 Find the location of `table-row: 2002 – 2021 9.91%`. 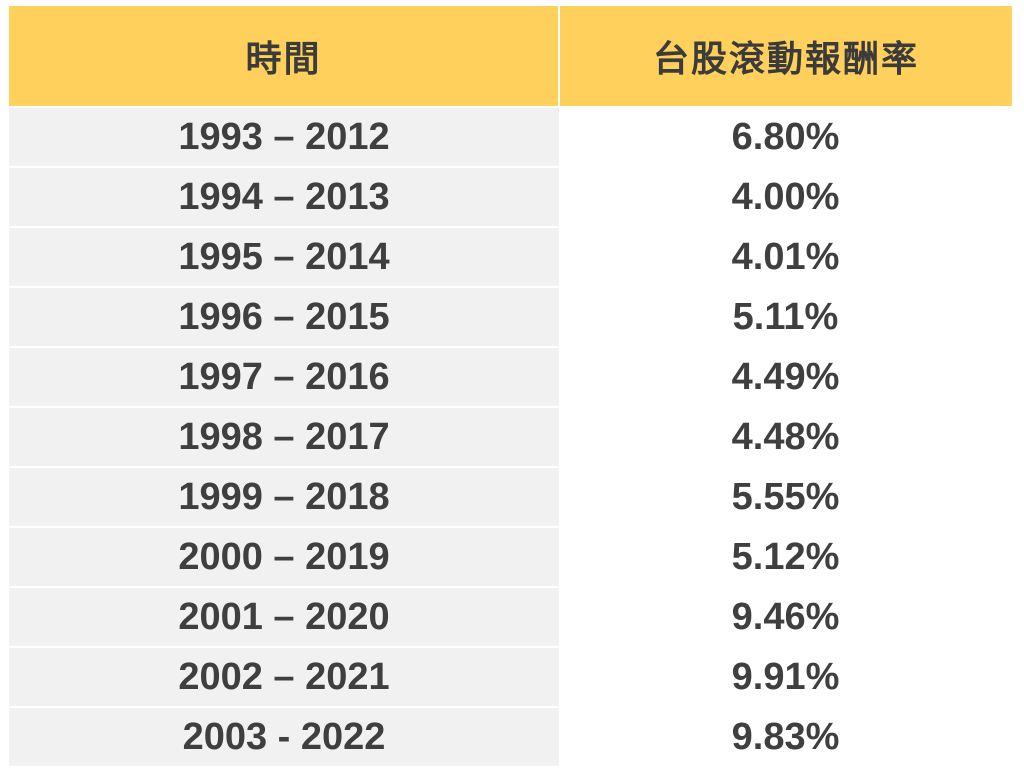

table-row: 2002 – 2021 9.91% is located at coordinates (510, 676).